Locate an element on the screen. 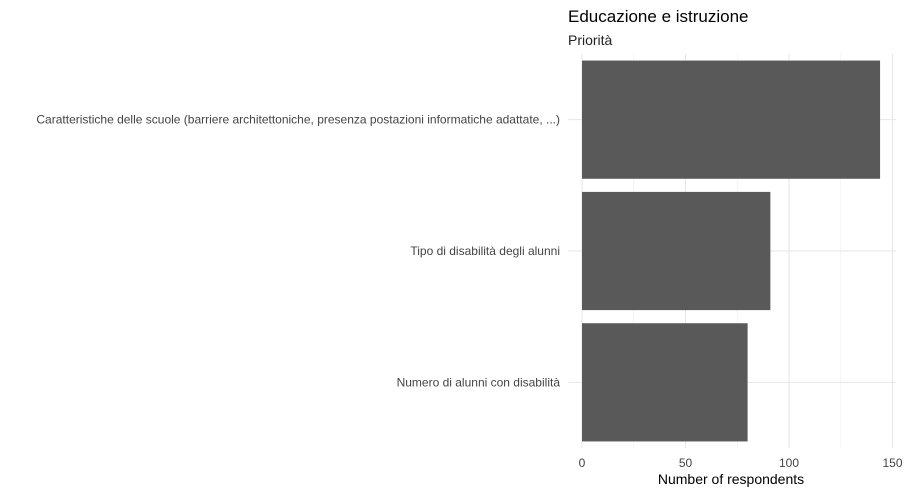  x-tick-label: 50 is located at coordinates (686, 463).